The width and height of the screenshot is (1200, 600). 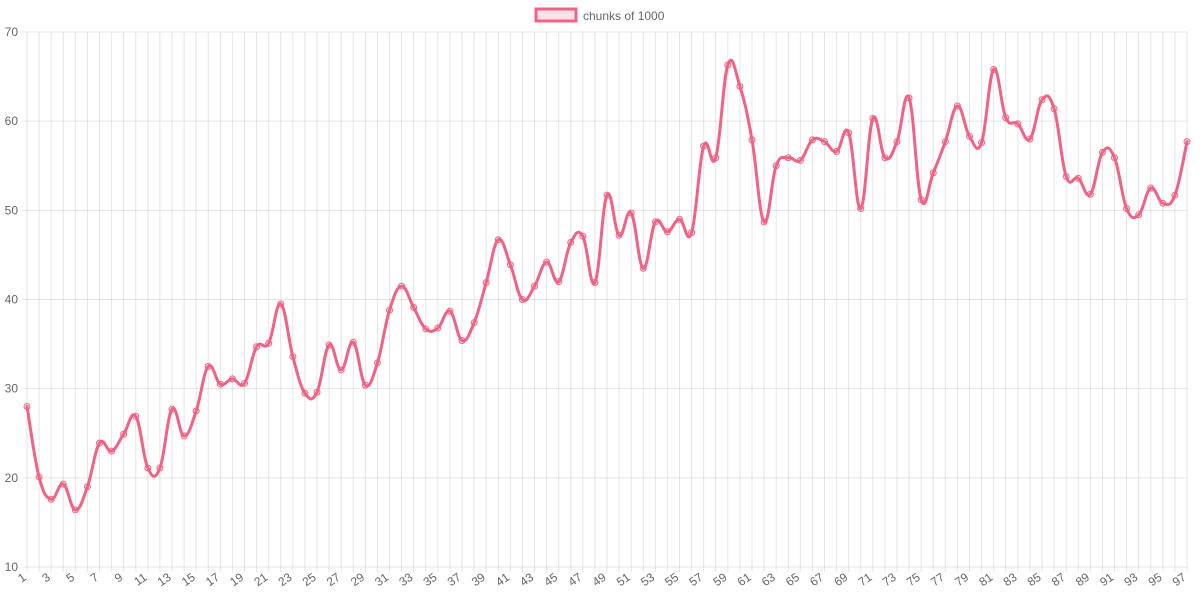 I want to click on x-tick-label: 25, so click(x=309, y=579).